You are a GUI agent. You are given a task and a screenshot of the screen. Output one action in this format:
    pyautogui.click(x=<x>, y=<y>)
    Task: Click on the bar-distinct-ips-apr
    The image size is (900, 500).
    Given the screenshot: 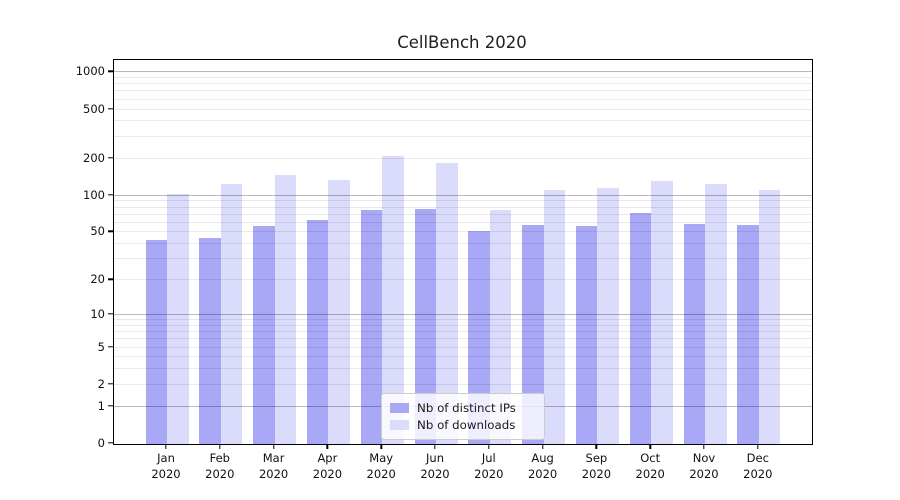 What is the action you would take?
    pyautogui.click(x=317, y=332)
    